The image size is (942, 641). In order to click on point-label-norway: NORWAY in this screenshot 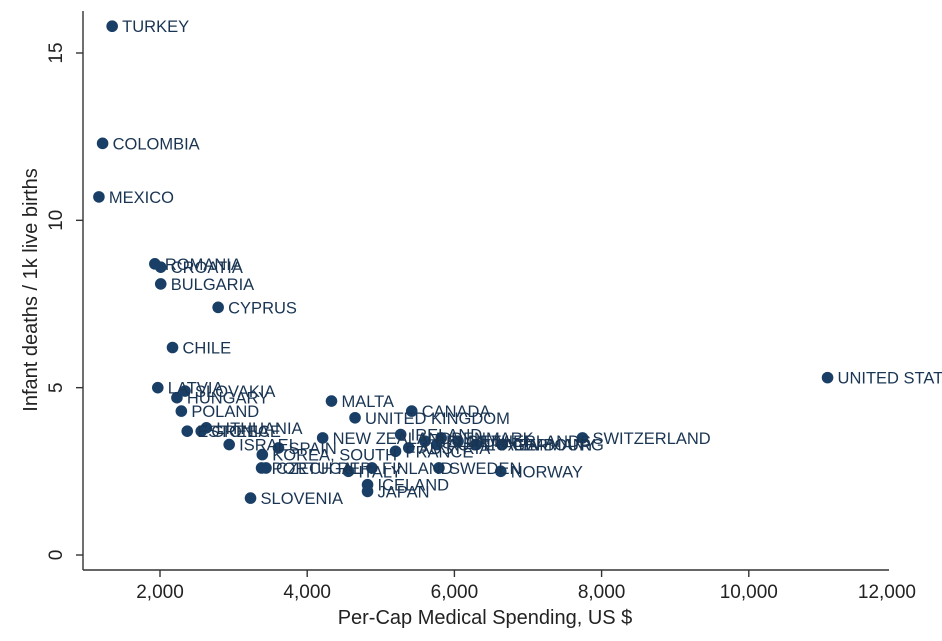, I will do `click(547, 472)`.